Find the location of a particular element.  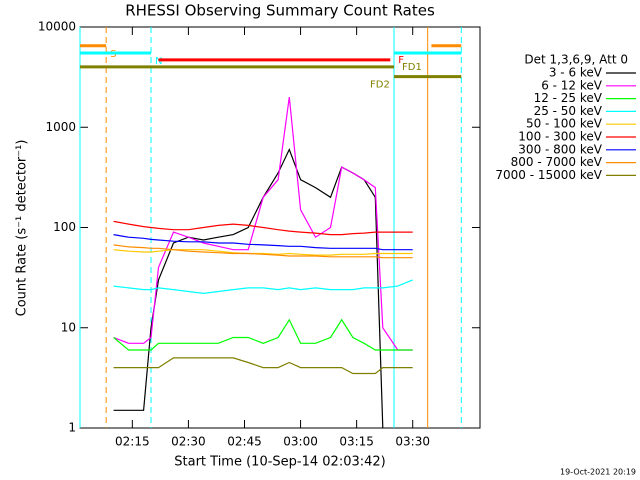

state-label: N is located at coordinates (158, 61).